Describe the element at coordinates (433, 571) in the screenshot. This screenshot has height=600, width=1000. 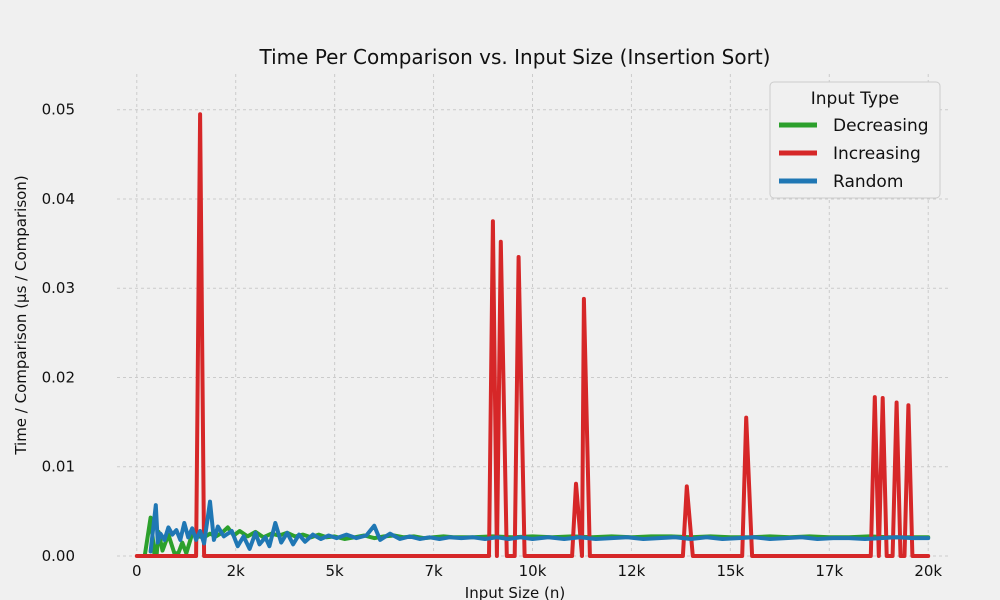
I see `x-tick-label: 7k` at that location.